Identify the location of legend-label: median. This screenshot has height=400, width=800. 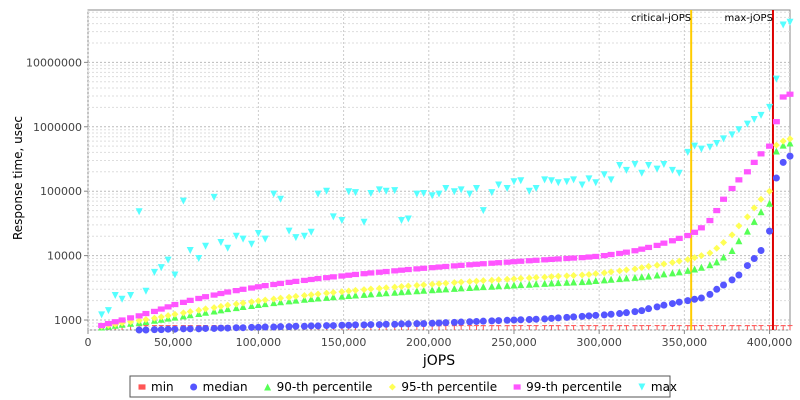
(225, 387).